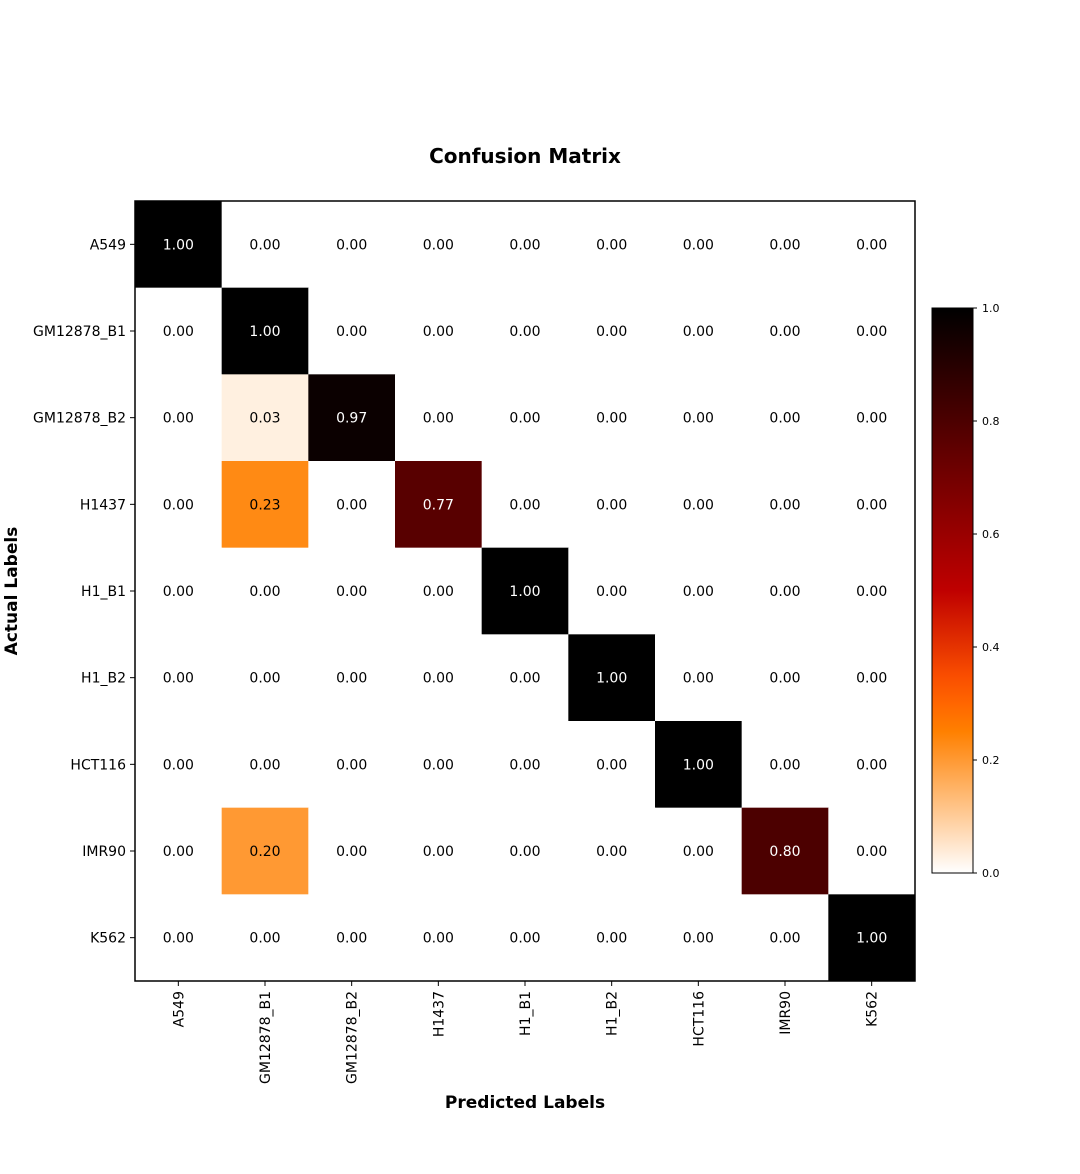 The image size is (1080, 1174). Describe the element at coordinates (991, 534) in the screenshot. I see `colorbar-tick-label: 0.6` at that location.